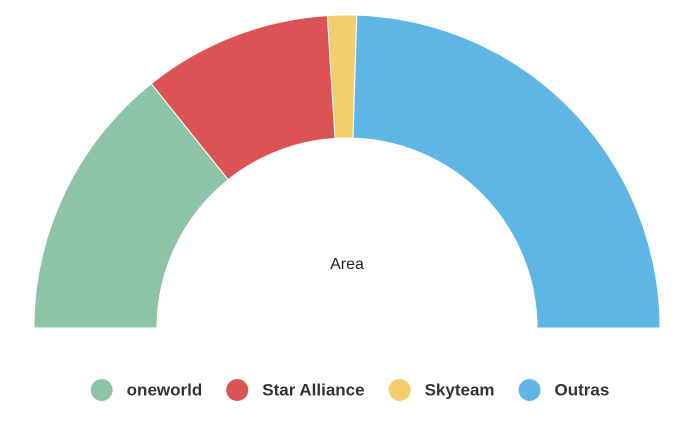  Describe the element at coordinates (347, 264) in the screenshot. I see `chart-title: Area` at that location.